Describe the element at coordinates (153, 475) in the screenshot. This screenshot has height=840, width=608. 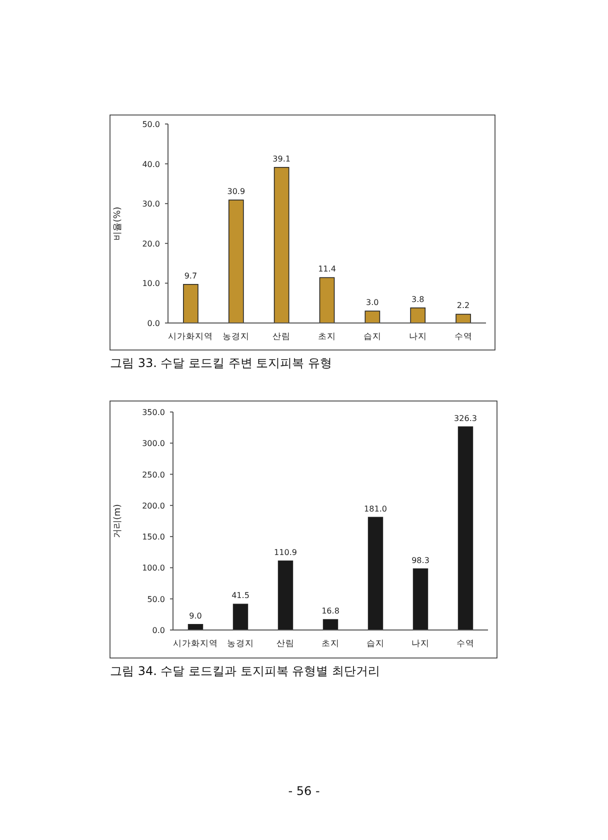
I see `y-tick-label: 250.0` at that location.